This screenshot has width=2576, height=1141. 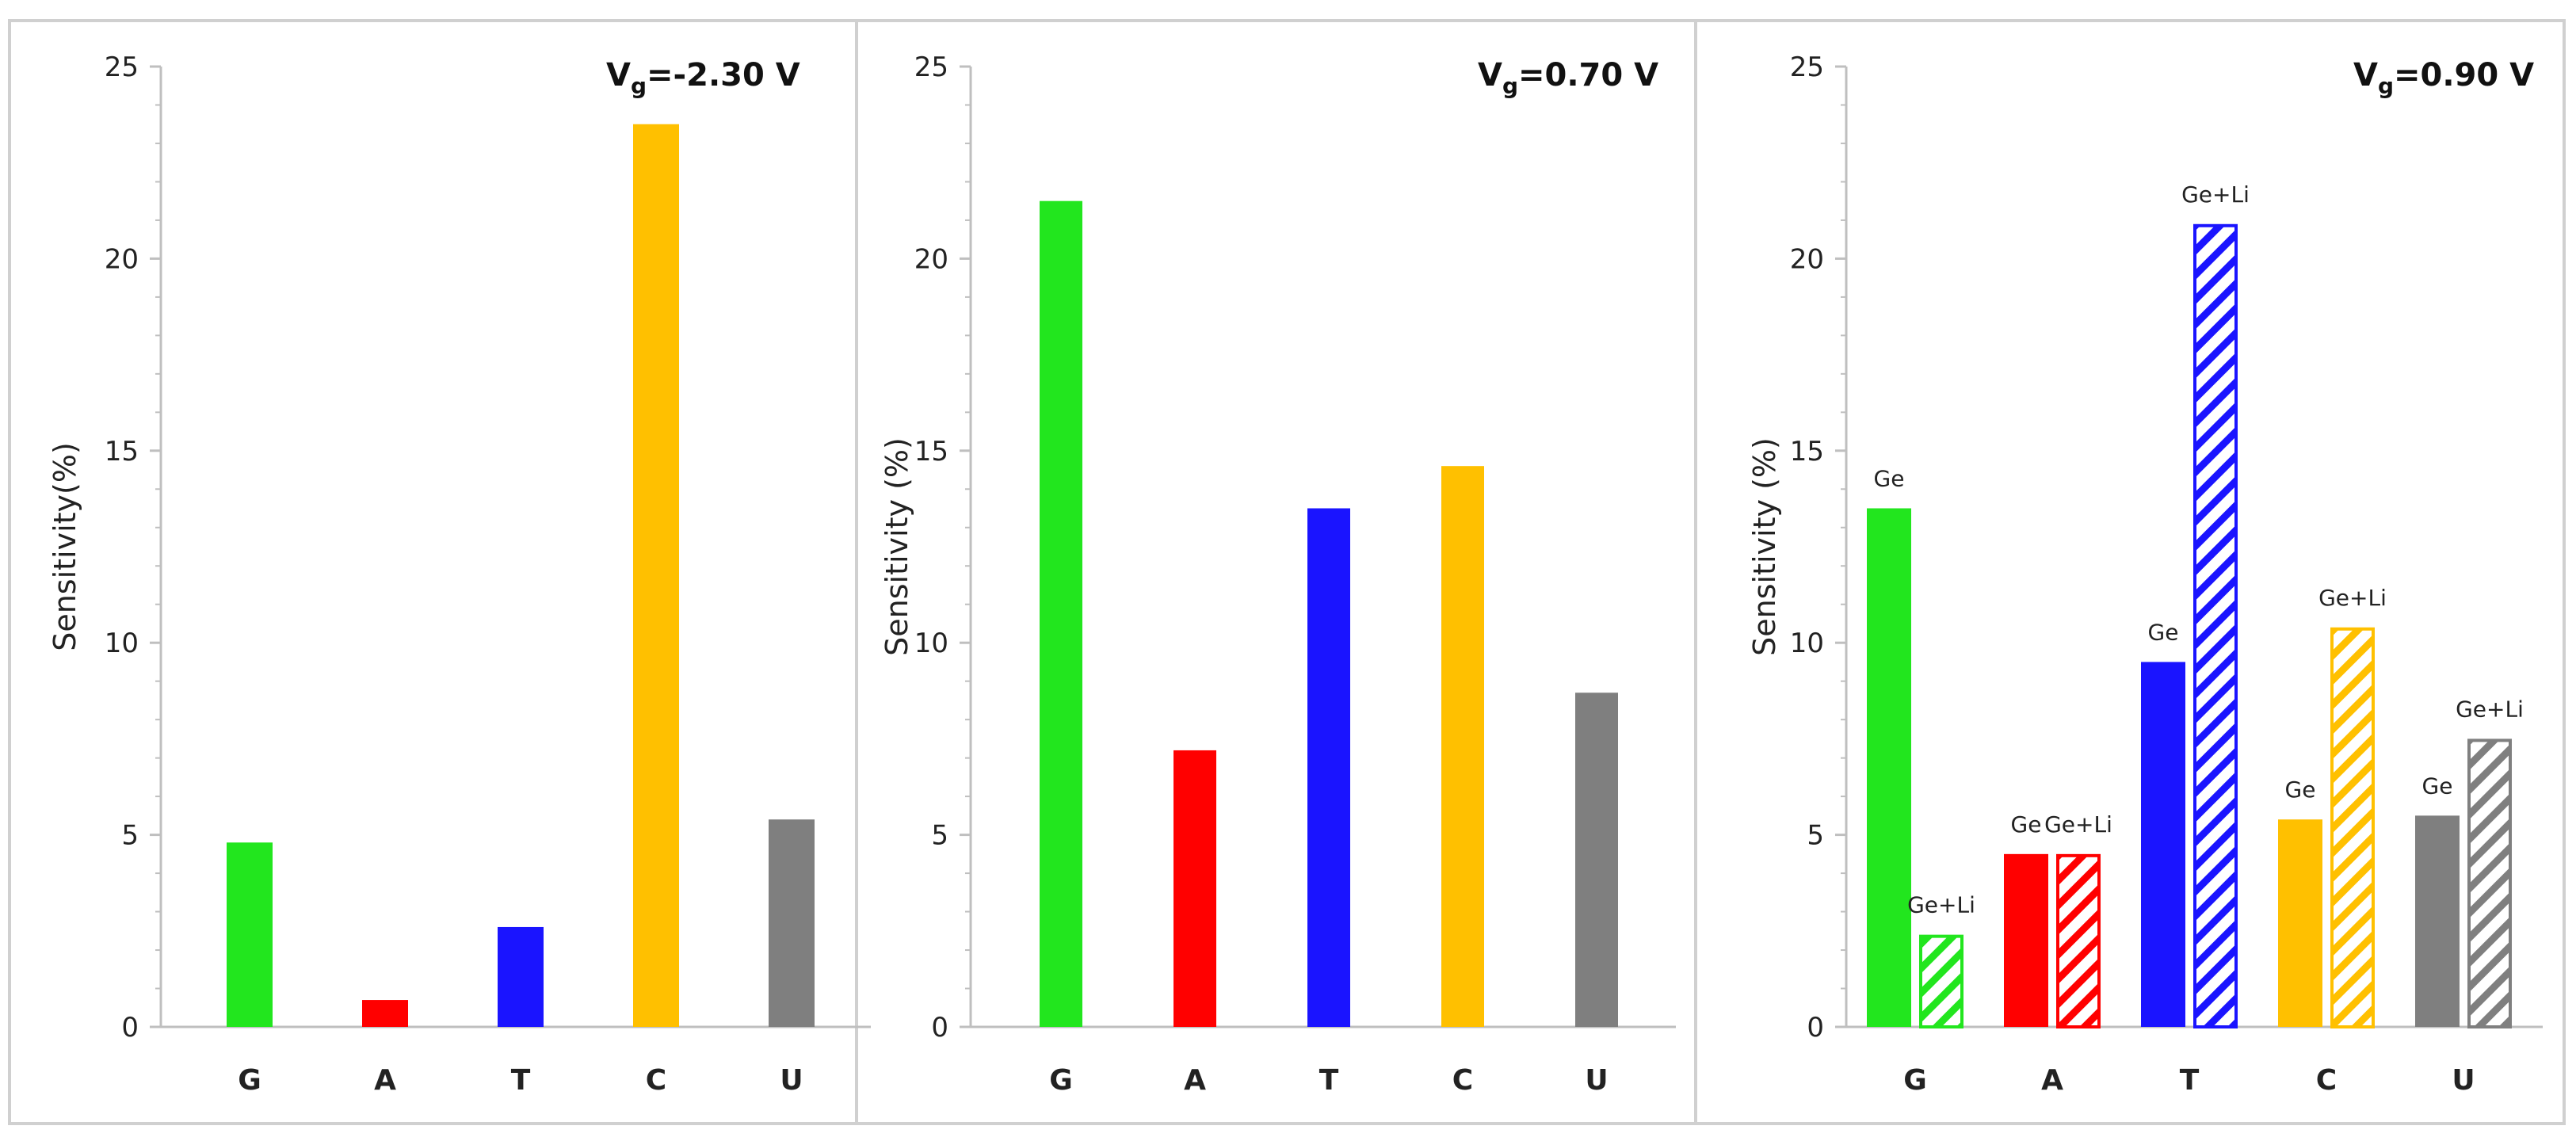 I want to click on vg-value: =-2.30 V, so click(x=723, y=75).